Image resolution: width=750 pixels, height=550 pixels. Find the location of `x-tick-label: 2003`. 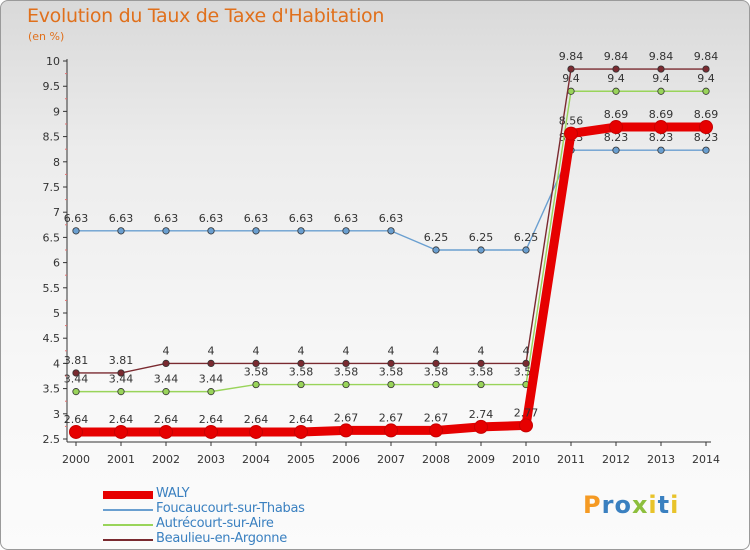

x-tick-label: 2003 is located at coordinates (211, 459).